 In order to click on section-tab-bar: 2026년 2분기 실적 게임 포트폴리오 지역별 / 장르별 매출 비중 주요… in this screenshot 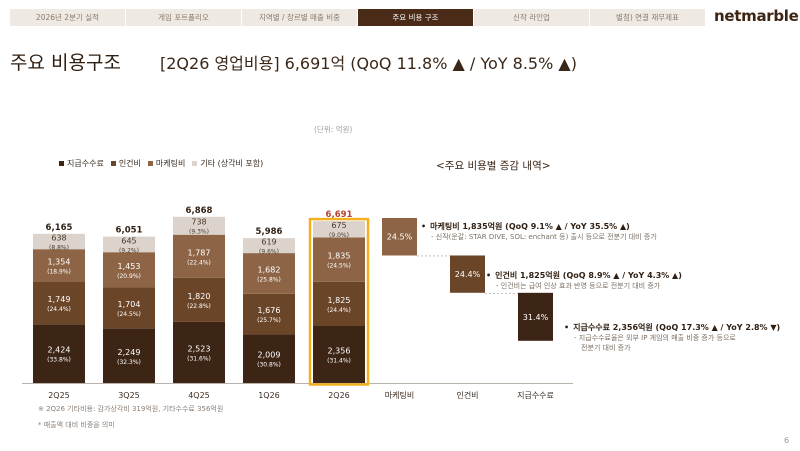, I will do `click(358, 17)`.